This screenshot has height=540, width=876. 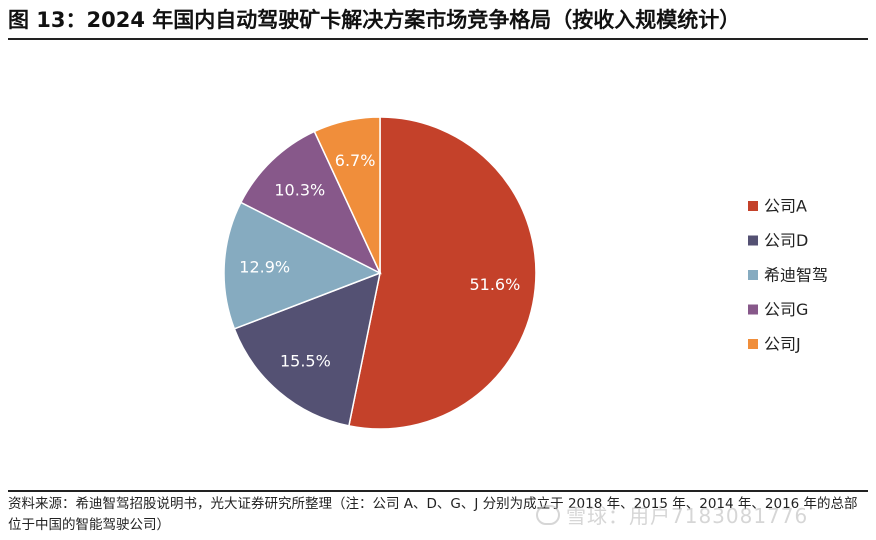 What do you see at coordinates (494, 284) in the screenshot?
I see `slice-value-label: 51.6%` at bounding box center [494, 284].